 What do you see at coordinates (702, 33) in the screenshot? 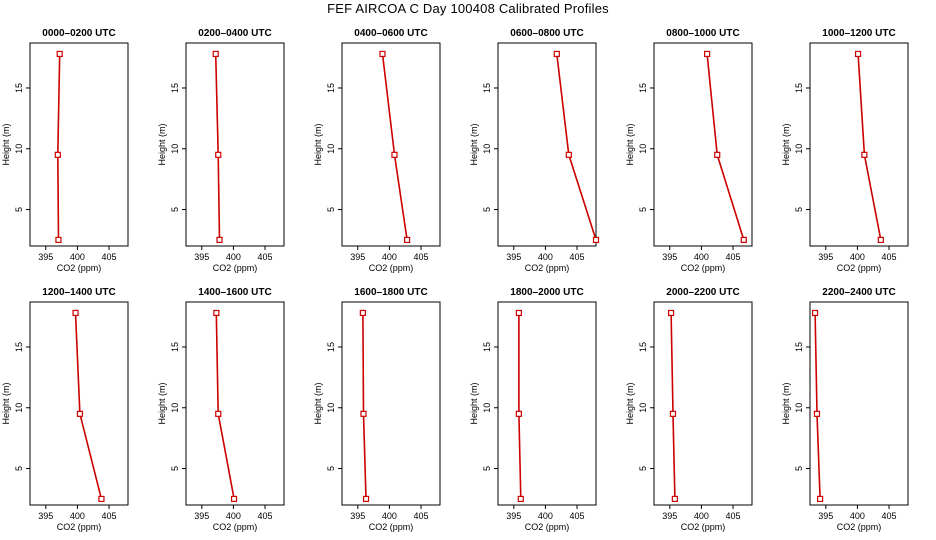
I see `panel-title: 0800–1000 UTC` at bounding box center [702, 33].